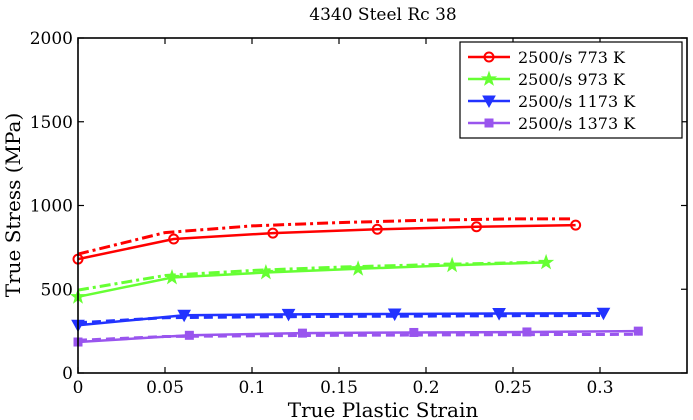 This screenshot has height=420, width=693. I want to click on legend-label: 2500/s 1173 K, so click(577, 101).